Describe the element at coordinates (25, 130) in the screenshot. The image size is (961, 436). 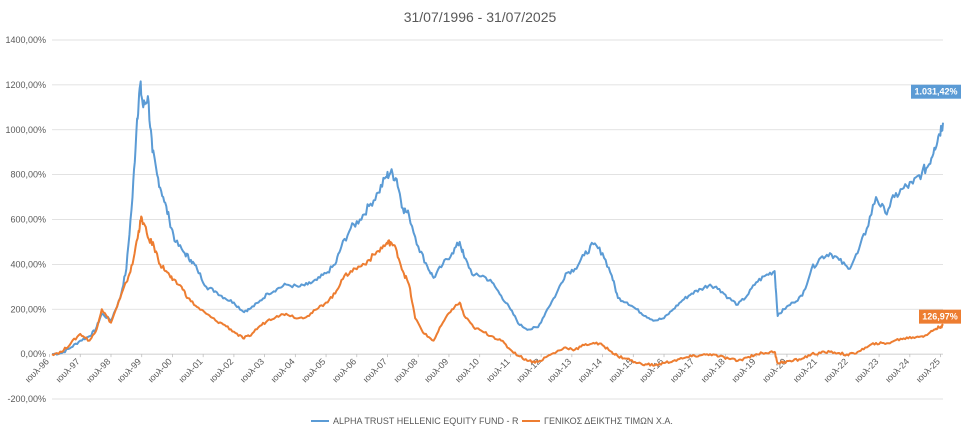
I see `y-tick-label: 1000,00%` at that location.